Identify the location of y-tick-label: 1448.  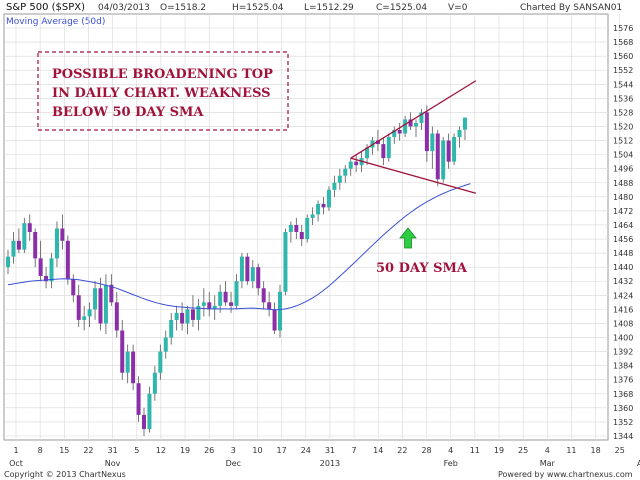
(623, 253).